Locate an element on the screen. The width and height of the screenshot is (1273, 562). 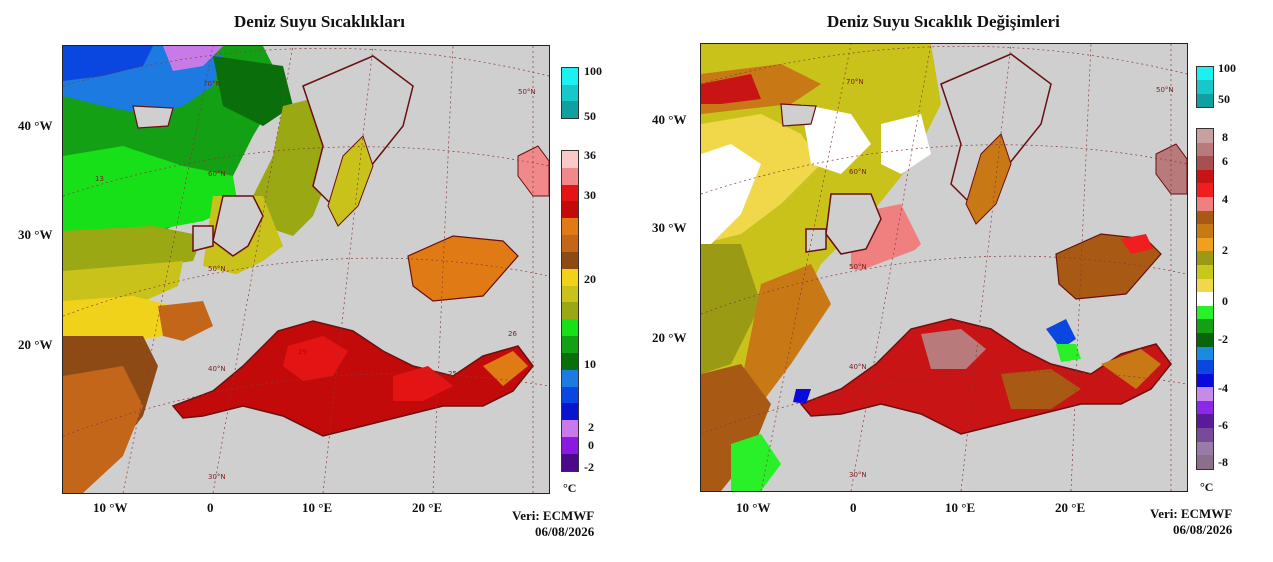
legend-label: 4 is located at coordinates (1225, 199).